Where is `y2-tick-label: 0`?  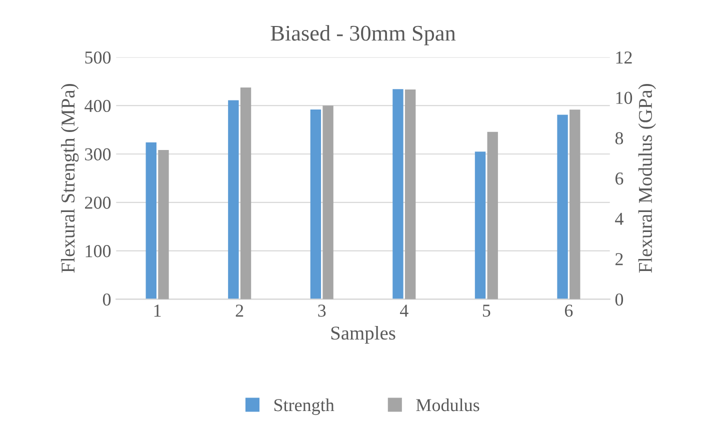 y2-tick-label: 0 is located at coordinates (619, 299).